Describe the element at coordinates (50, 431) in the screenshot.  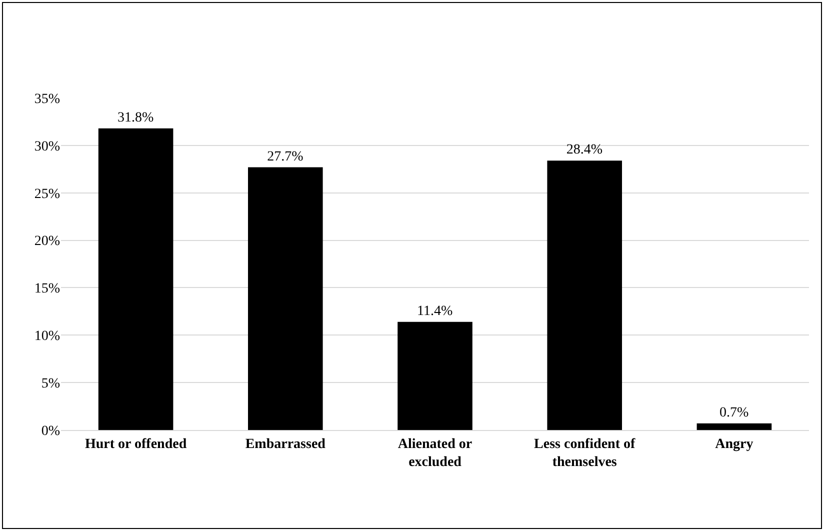
I see `y-tick-label: 0%` at that location.